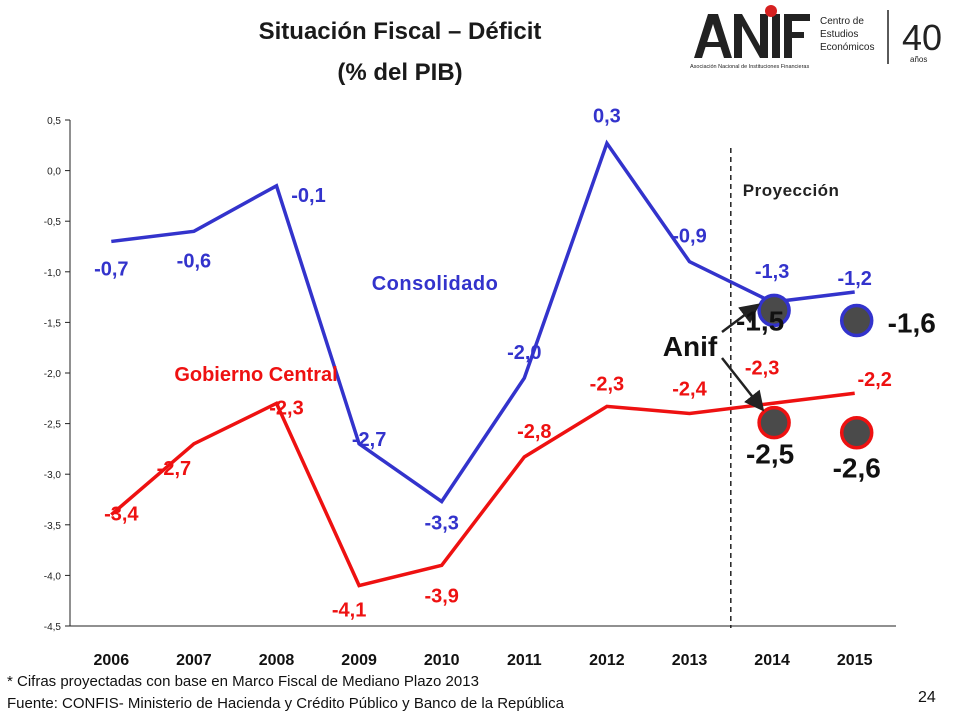 The height and width of the screenshot is (720, 960). Describe the element at coordinates (689, 389) in the screenshot. I see `data-label-gobierno-central: -2,4` at that location.